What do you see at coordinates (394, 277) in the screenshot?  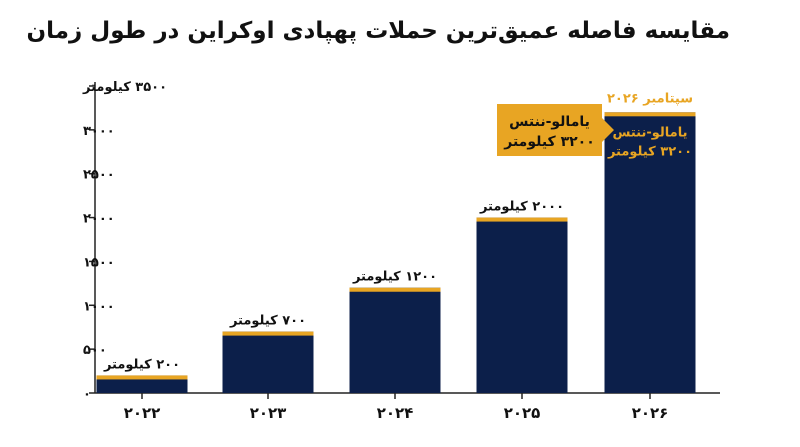 I see `data-label: ۱۲۰۰ کیلومتر` at bounding box center [394, 277].